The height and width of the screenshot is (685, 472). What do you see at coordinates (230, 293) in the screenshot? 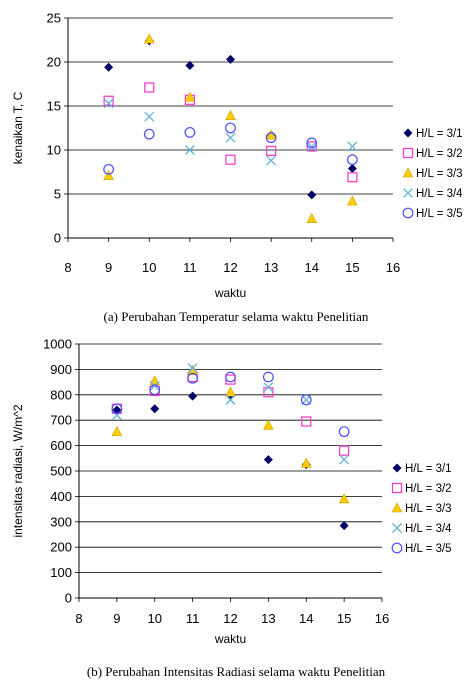
I see `x-axis-label: waktu` at bounding box center [230, 293].